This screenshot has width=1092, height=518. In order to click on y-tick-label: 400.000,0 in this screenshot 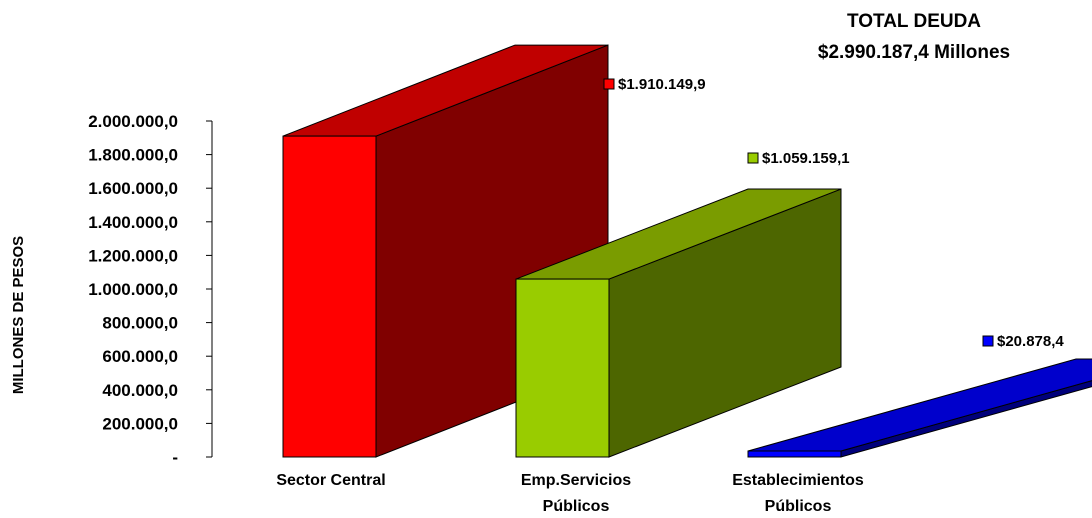, I will do `click(140, 390)`.